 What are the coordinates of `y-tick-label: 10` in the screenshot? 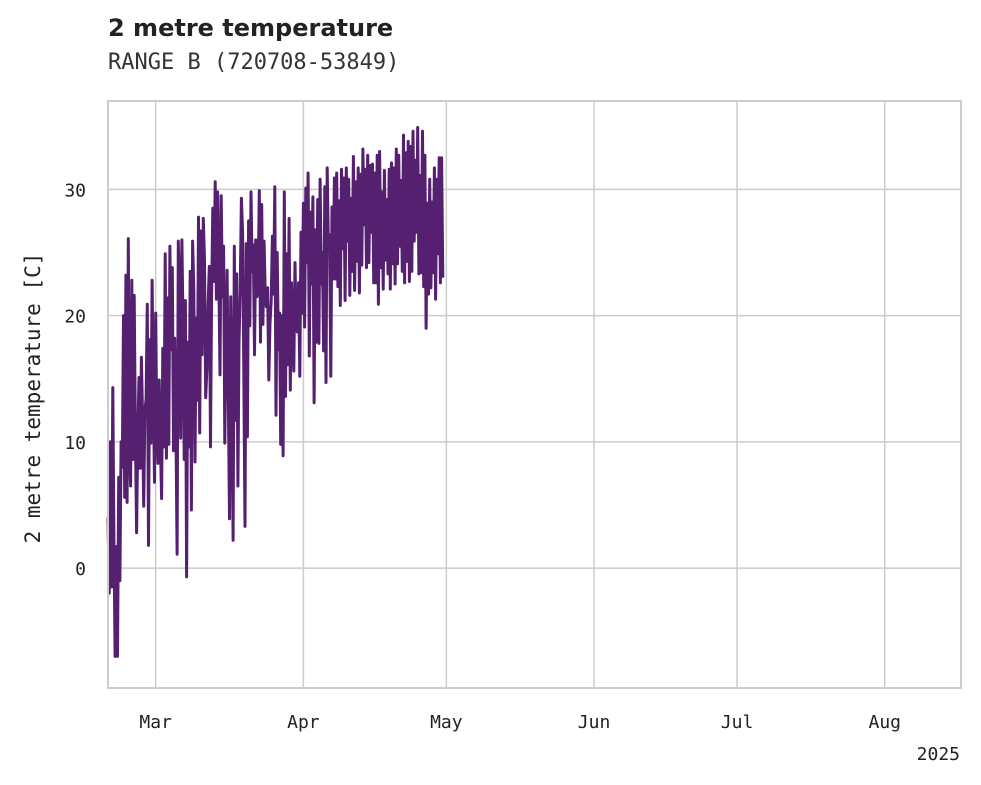 It's located at (75, 443).